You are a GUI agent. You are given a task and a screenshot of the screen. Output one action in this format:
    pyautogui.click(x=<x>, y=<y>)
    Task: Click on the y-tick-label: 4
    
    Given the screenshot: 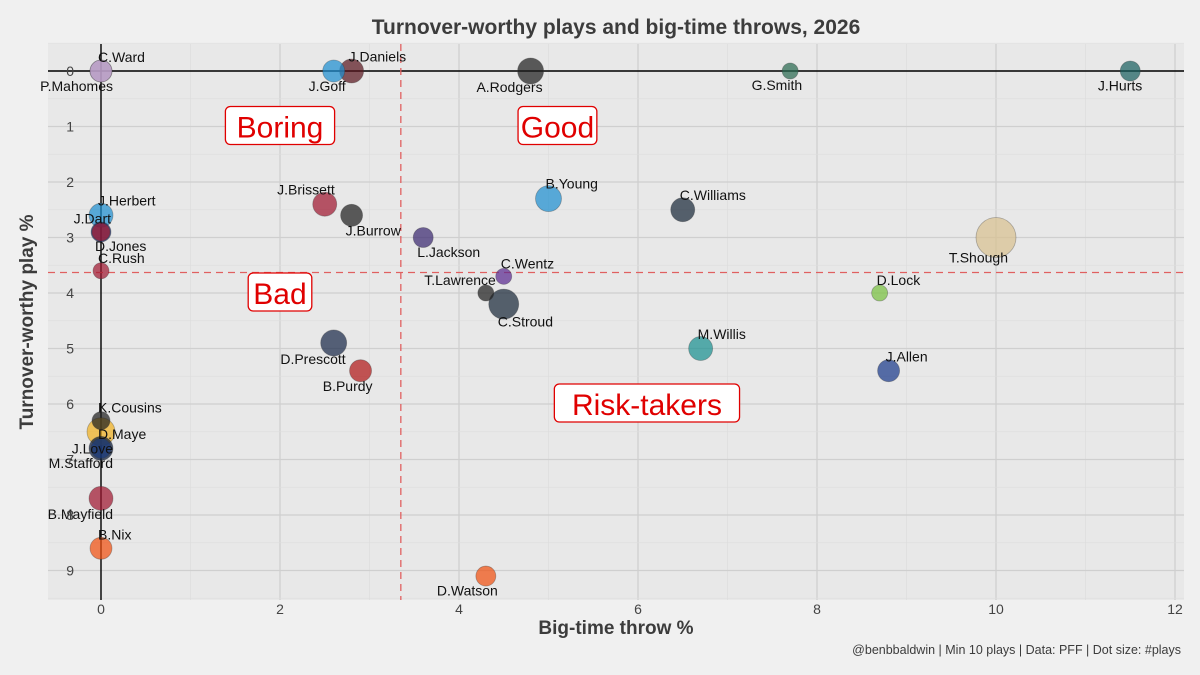 What is the action you would take?
    pyautogui.click(x=70, y=293)
    